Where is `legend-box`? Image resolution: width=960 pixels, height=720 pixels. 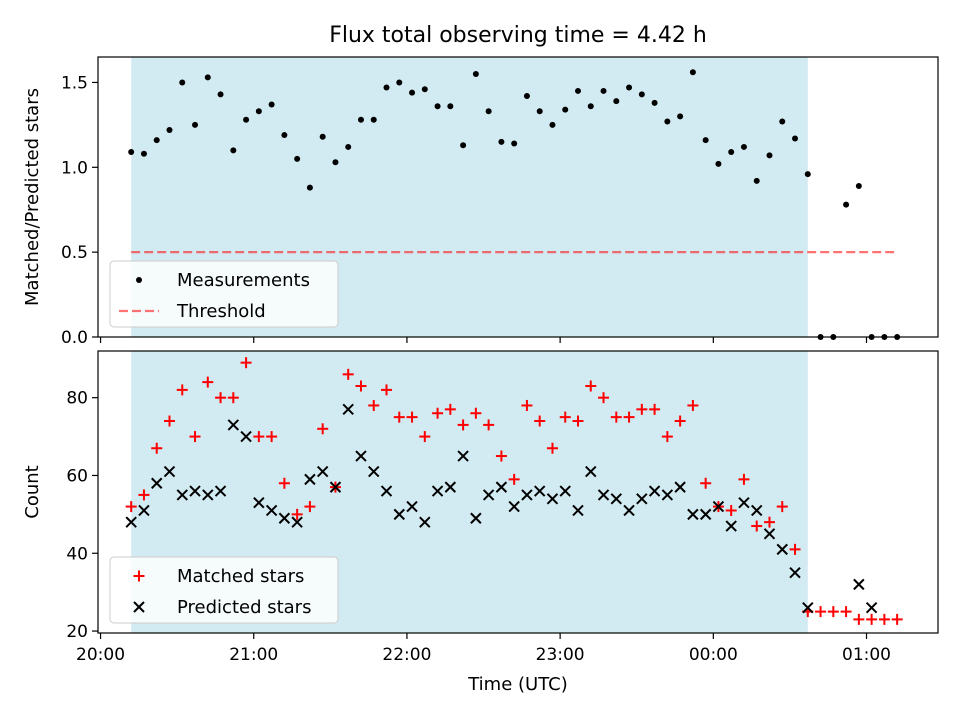
legend-box is located at coordinates (224, 590).